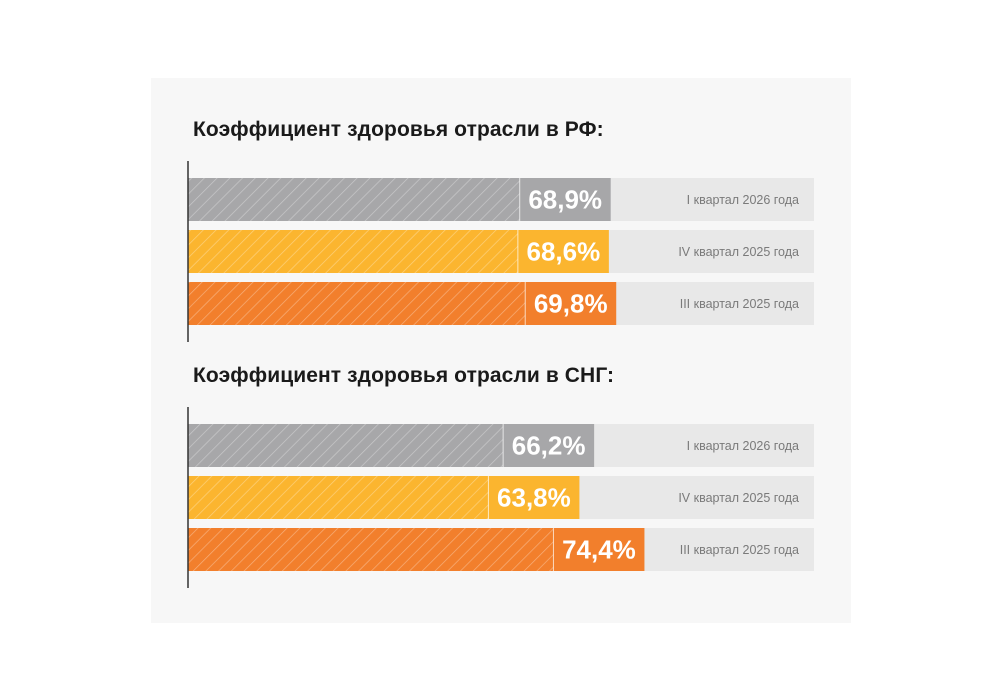  Describe the element at coordinates (599, 550) in the screenshot. I see `bar-value-label: 74,4%` at that location.